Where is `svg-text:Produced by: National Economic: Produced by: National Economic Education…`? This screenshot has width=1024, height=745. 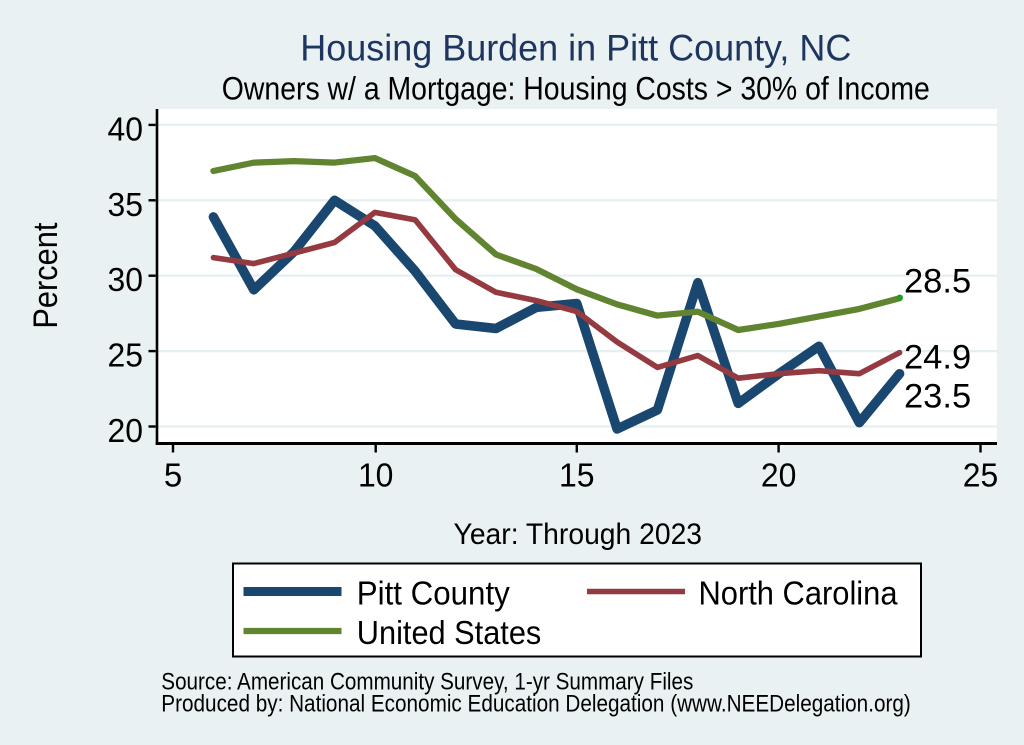 svg-text:Produced by: National Economic: Produced by: National Economic Education… is located at coordinates (536, 704).